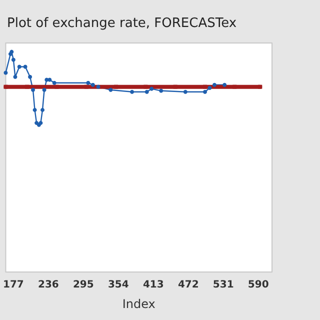 This screenshot has height=320, width=320. What do you see at coordinates (153, 285) in the screenshot?
I see `x-tick-label: 413` at bounding box center [153, 285].